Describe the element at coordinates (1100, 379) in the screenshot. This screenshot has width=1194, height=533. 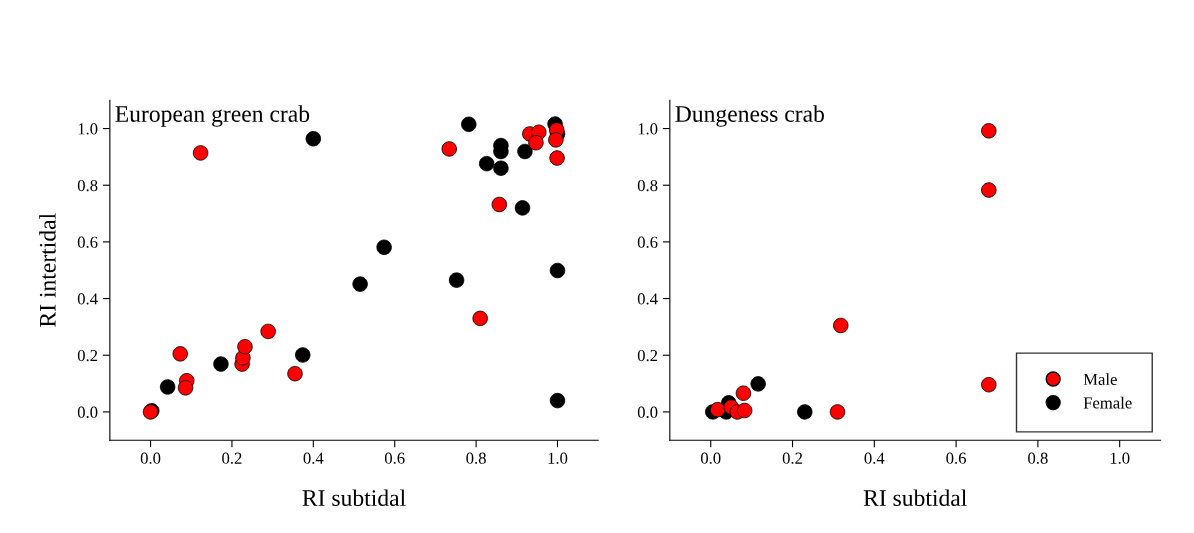
I see `legend-label: Male` at that location.